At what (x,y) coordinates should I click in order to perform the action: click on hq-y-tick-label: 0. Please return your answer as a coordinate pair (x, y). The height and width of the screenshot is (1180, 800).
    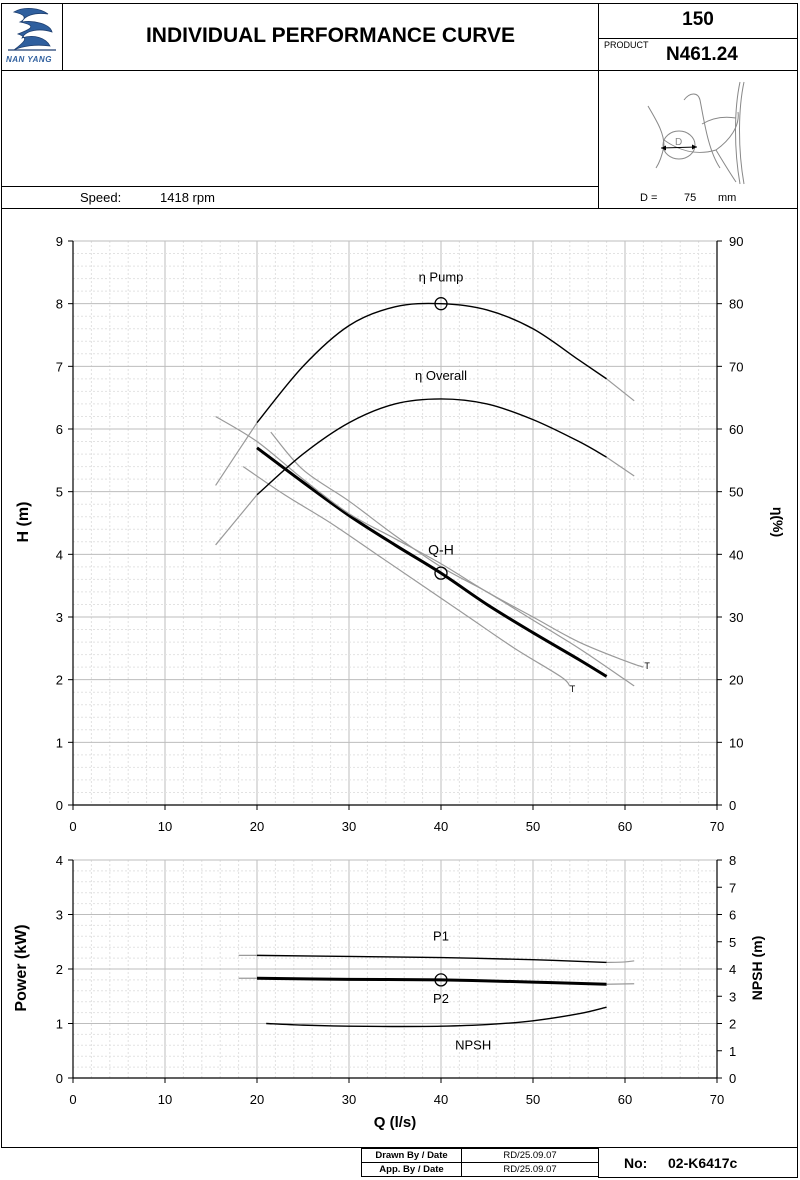
    Looking at the image, I should click on (59, 805).